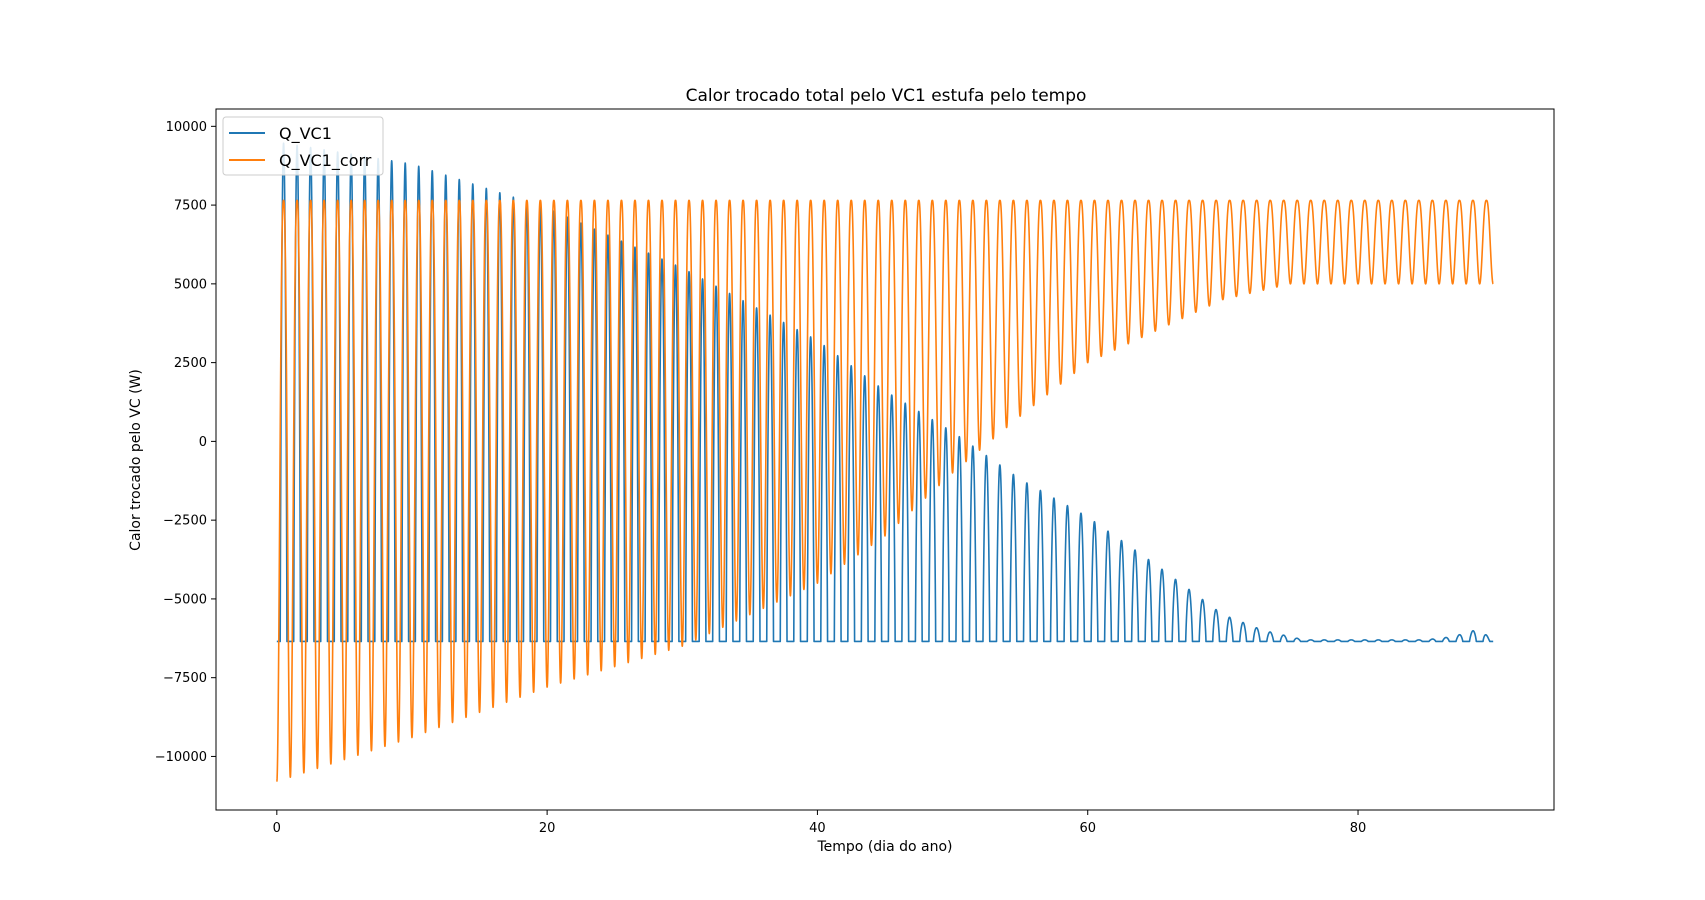  What do you see at coordinates (185, 521) in the screenshot?
I see `y-tick-label: −2500` at bounding box center [185, 521].